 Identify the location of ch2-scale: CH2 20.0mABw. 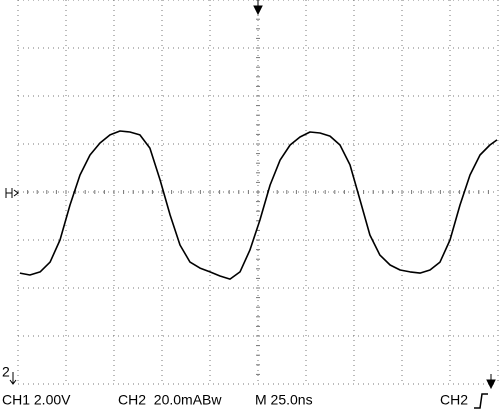
(170, 400).